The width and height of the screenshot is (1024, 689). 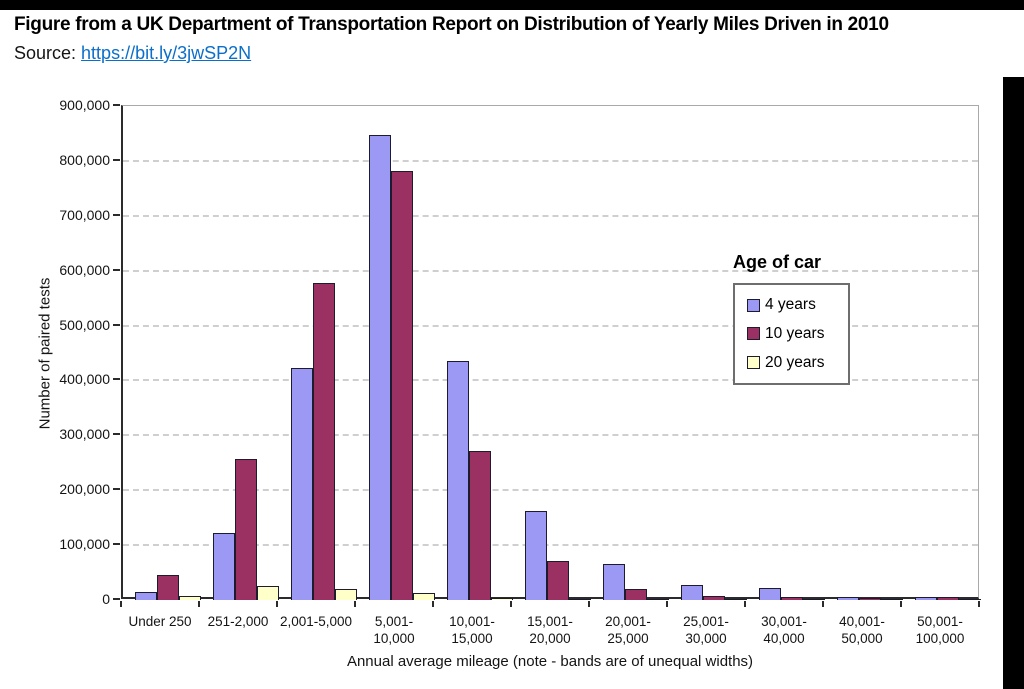 I want to click on legend-label: 10 years, so click(x=795, y=333).